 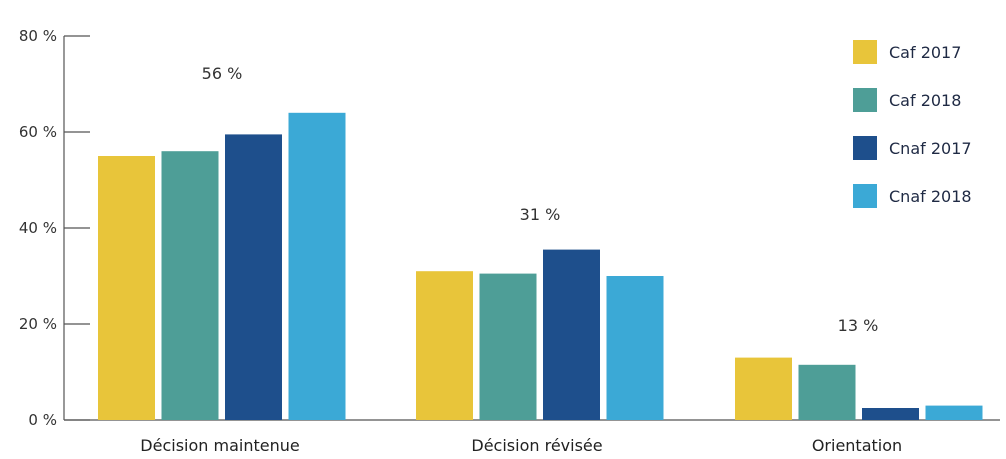 What do you see at coordinates (38, 36) in the screenshot?
I see `y-tick-label: 80 %` at bounding box center [38, 36].